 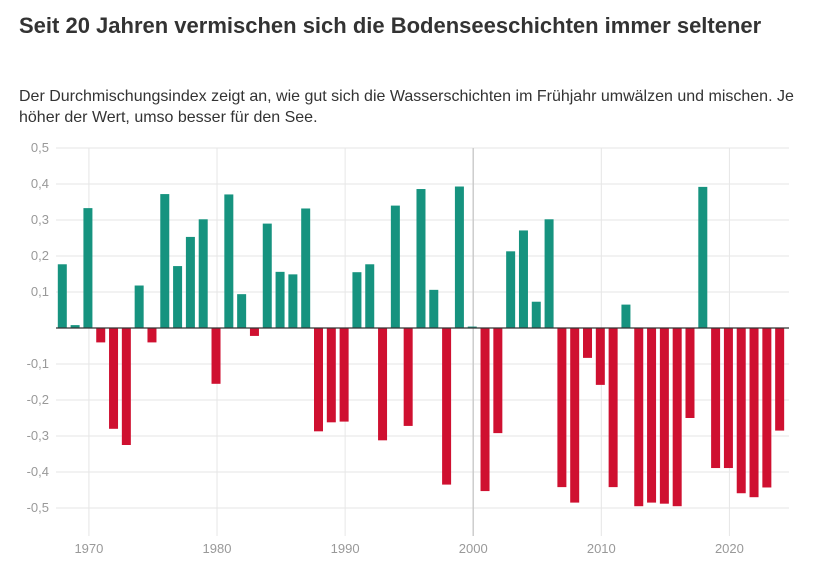 What do you see at coordinates (38, 435) in the screenshot?
I see `y-tick-label: -0,3` at bounding box center [38, 435].